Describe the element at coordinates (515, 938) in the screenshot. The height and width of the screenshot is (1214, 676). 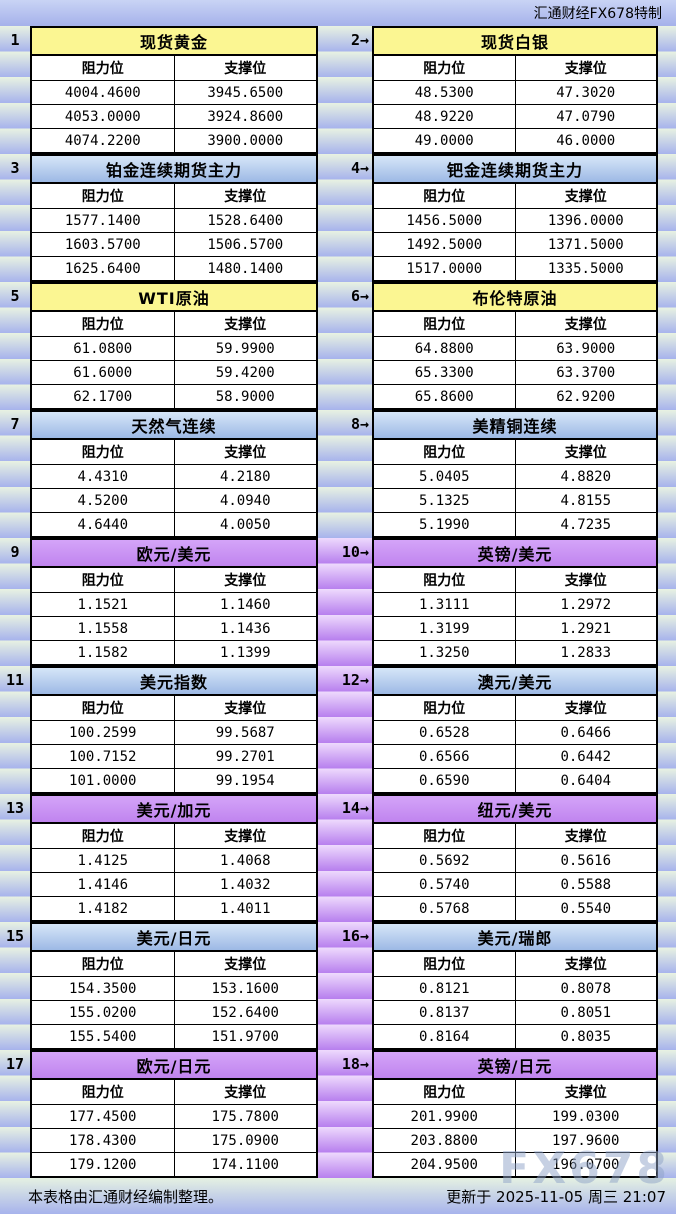
I see `panel-title: 美元/瑞郎` at that location.